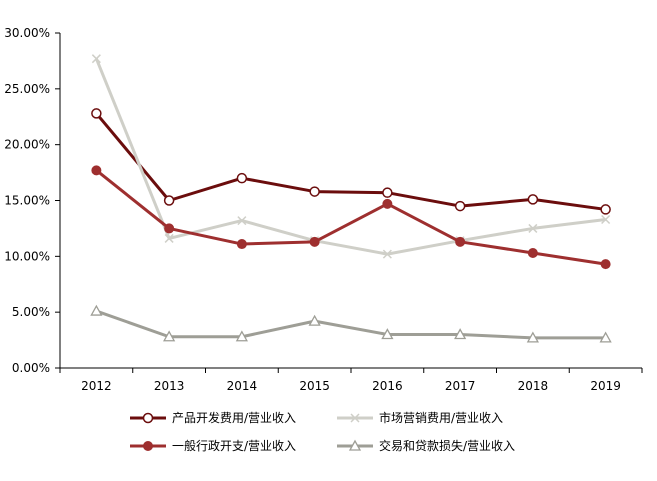 This screenshot has width=657, height=481. Describe the element at coordinates (234, 417) in the screenshot. I see `legend-label: 产品开发费用/营业收入` at that location.